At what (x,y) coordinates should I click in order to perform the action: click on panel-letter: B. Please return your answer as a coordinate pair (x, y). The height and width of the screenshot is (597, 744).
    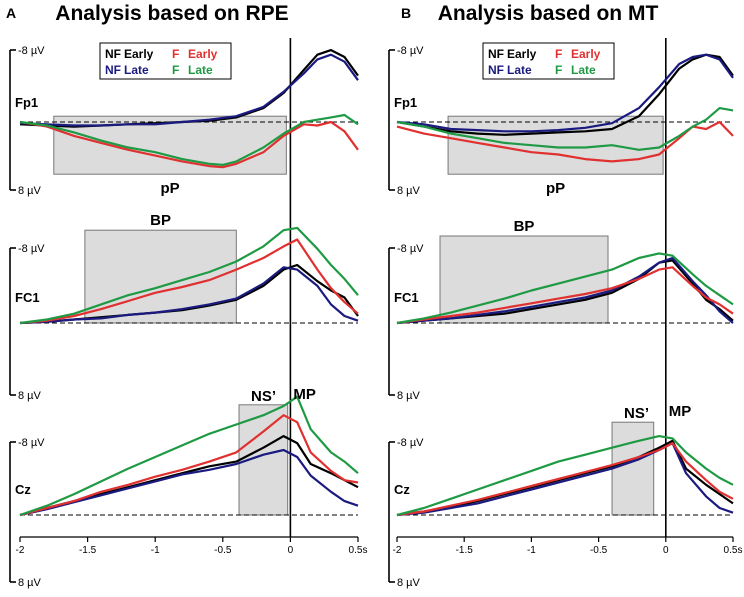
    Looking at the image, I should click on (406, 13).